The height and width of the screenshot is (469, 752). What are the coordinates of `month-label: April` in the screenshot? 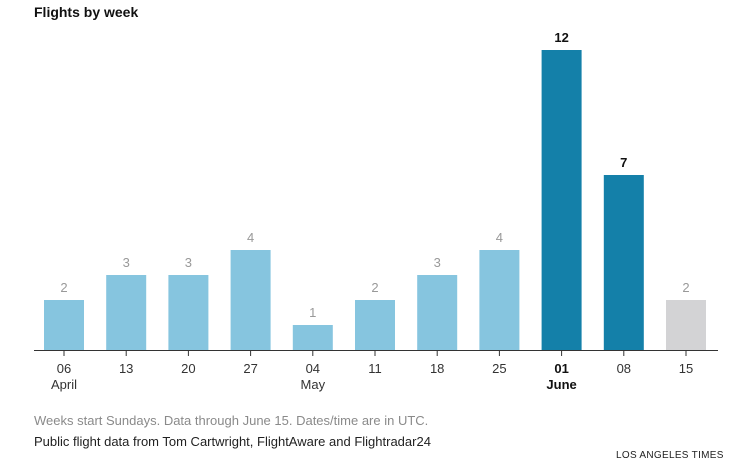 It's located at (64, 384).